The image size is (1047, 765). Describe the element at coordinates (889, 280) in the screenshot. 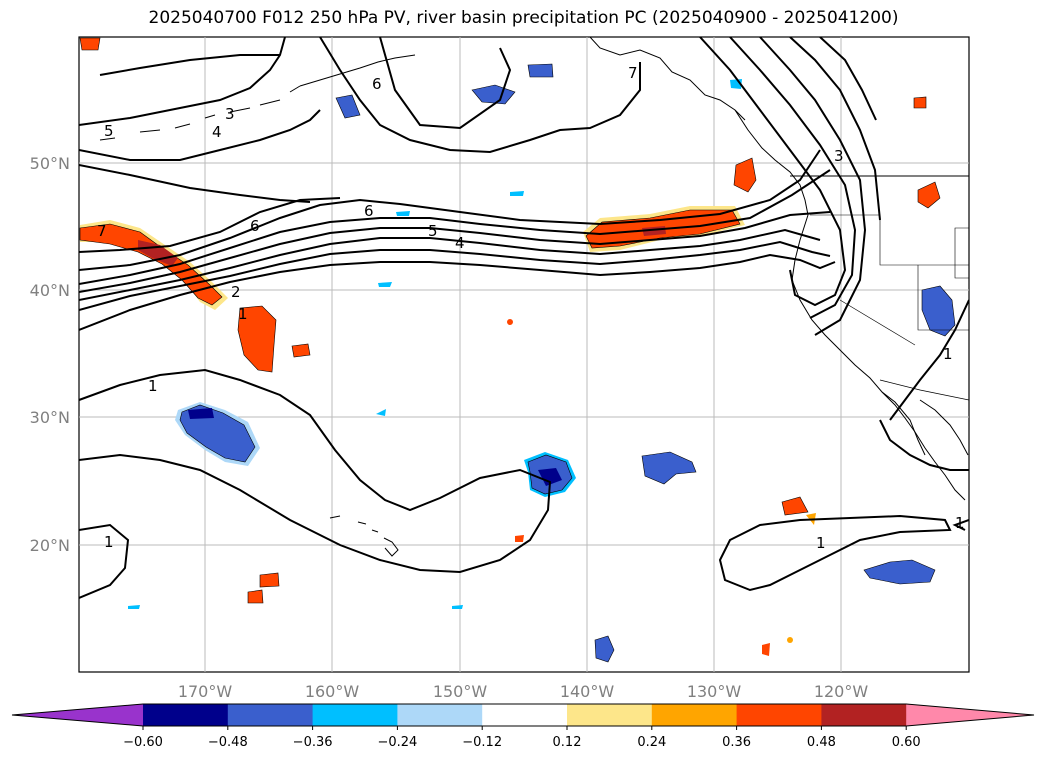

I see `state-lines` at that location.